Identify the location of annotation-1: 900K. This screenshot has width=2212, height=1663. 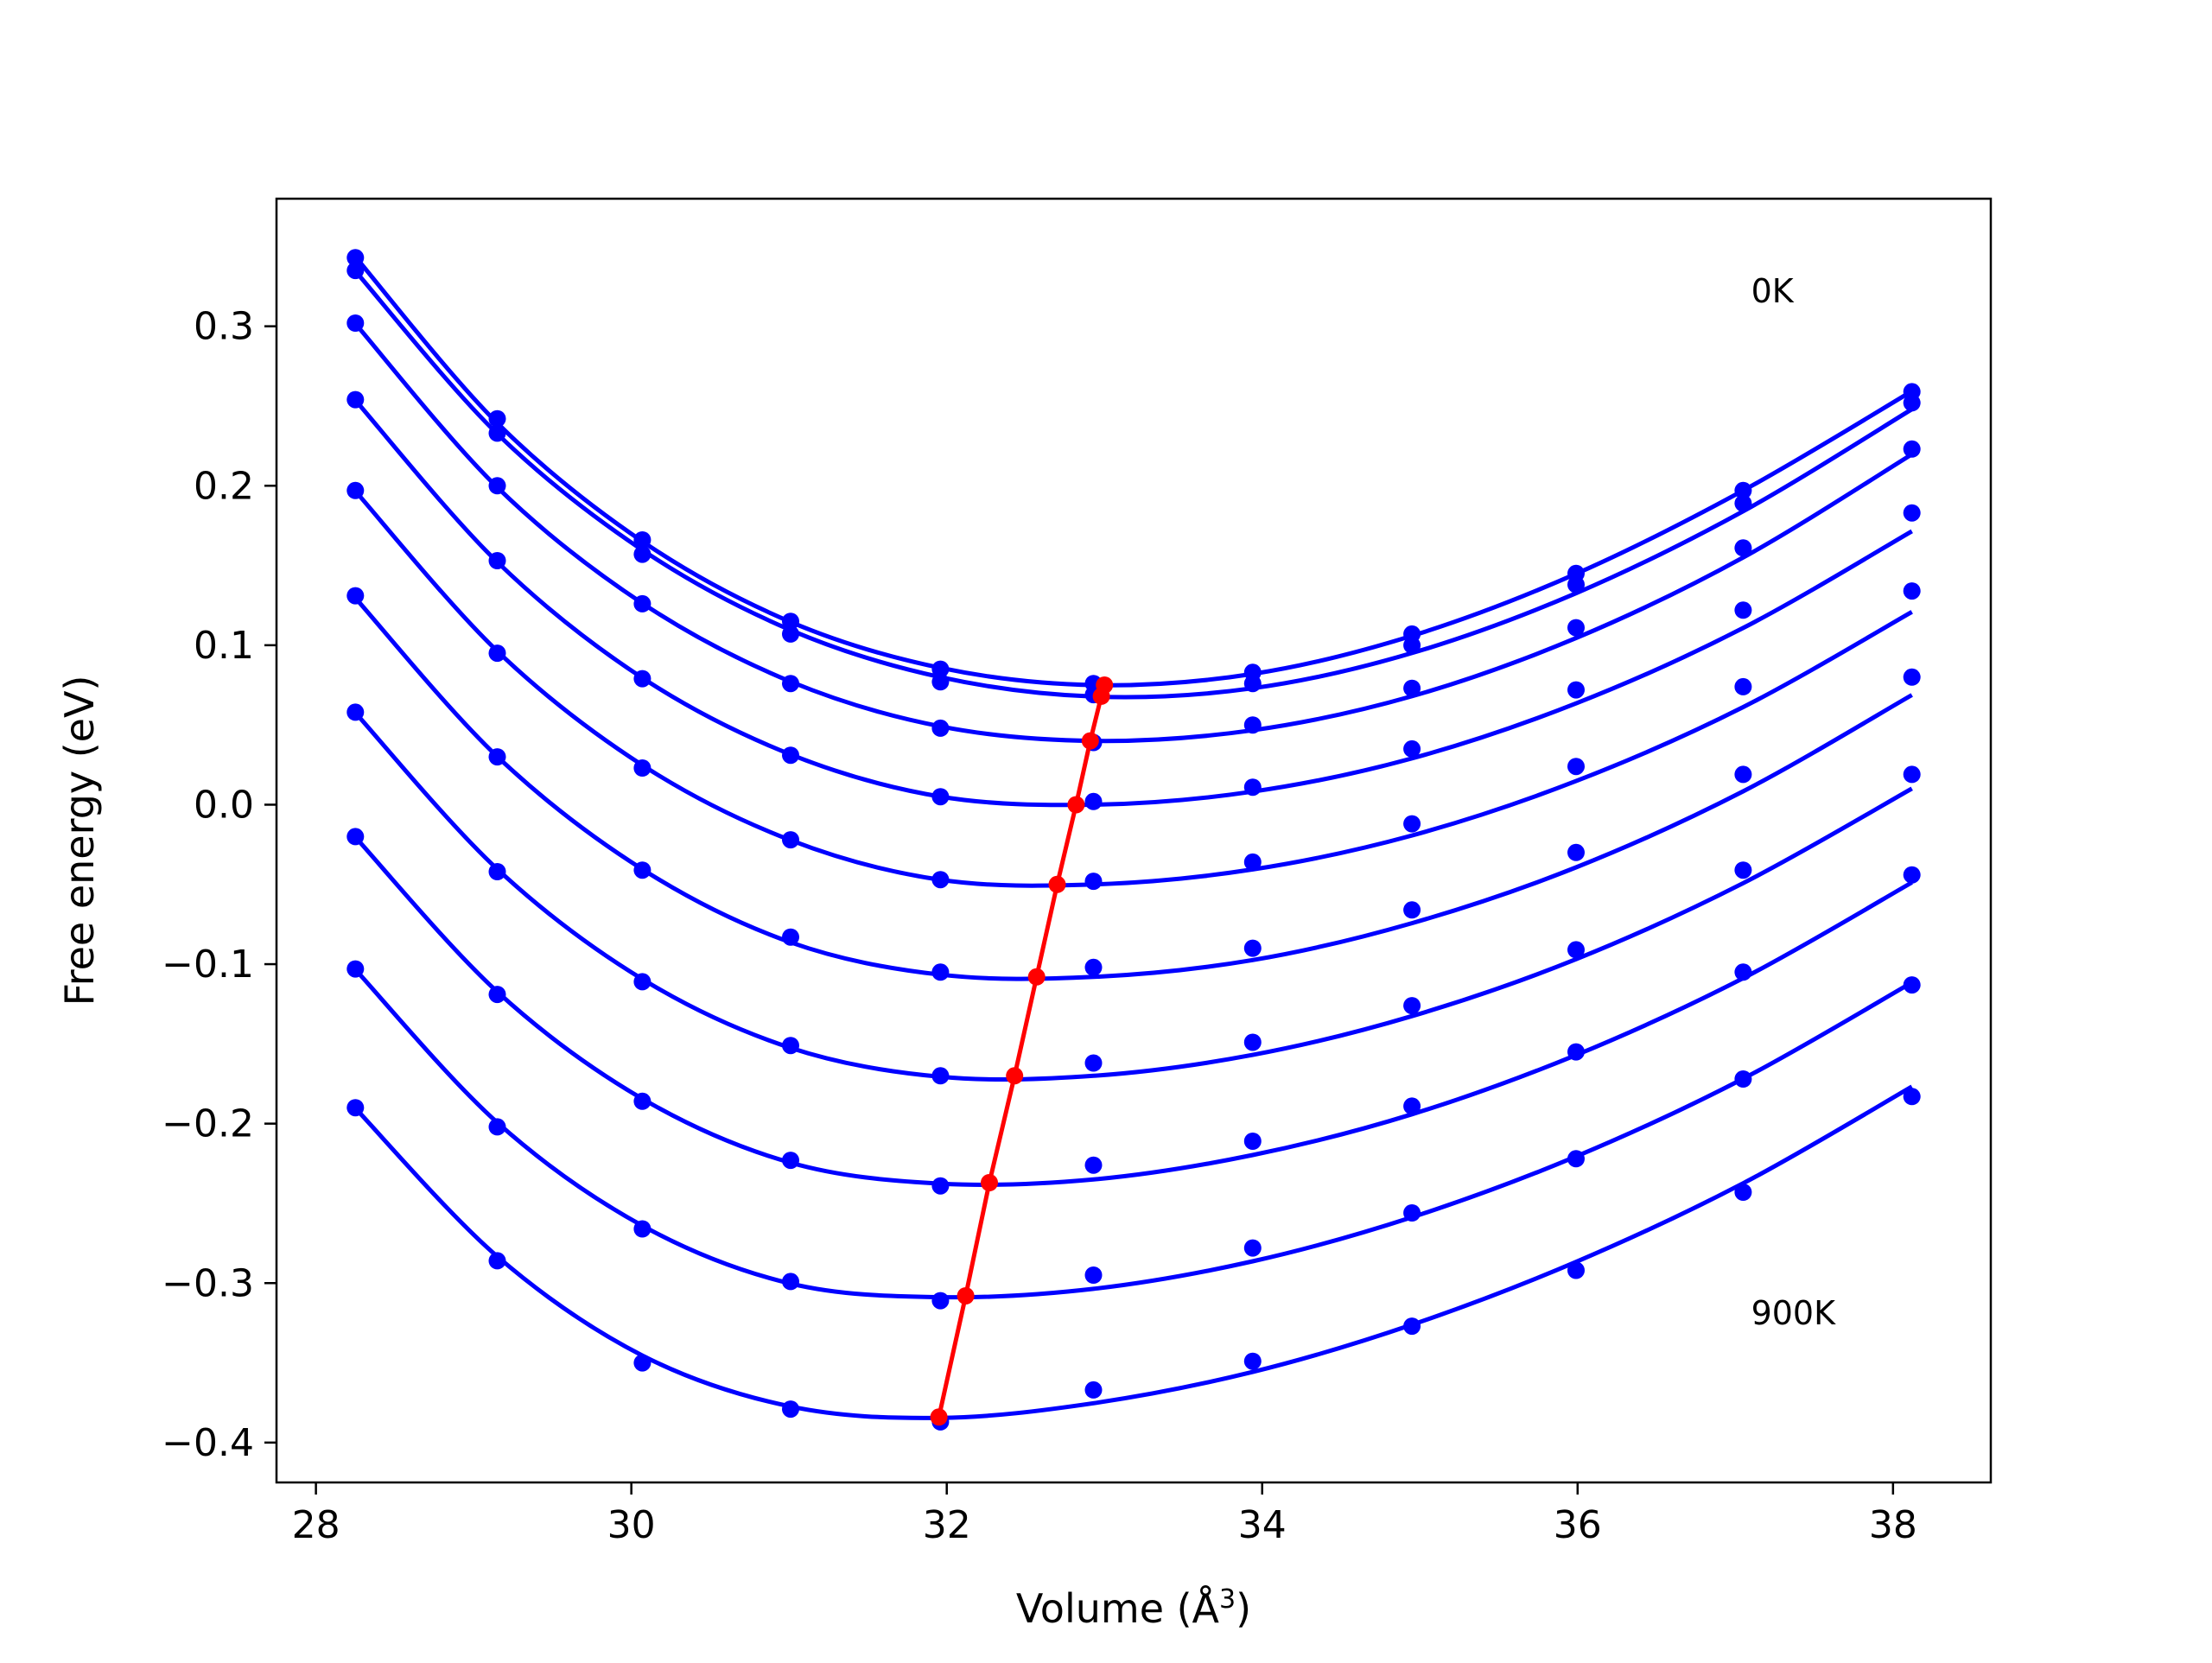
(1794, 1313).